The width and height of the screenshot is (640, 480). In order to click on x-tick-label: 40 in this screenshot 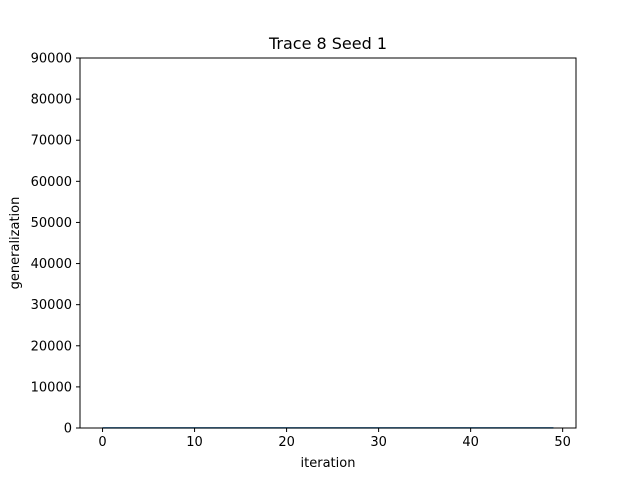, I will do `click(470, 442)`.